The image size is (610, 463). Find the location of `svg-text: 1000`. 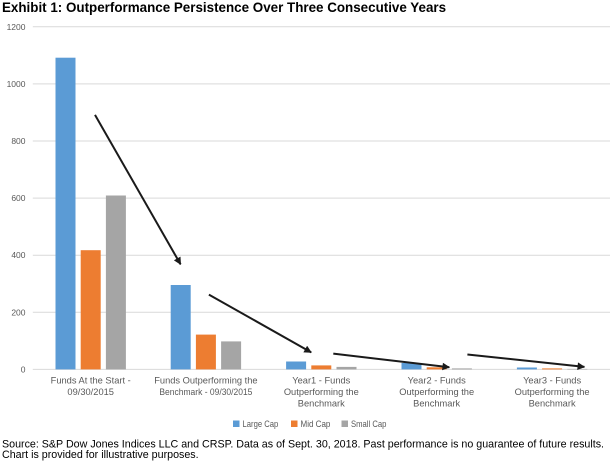

svg-text: 1000 is located at coordinates (16, 84).